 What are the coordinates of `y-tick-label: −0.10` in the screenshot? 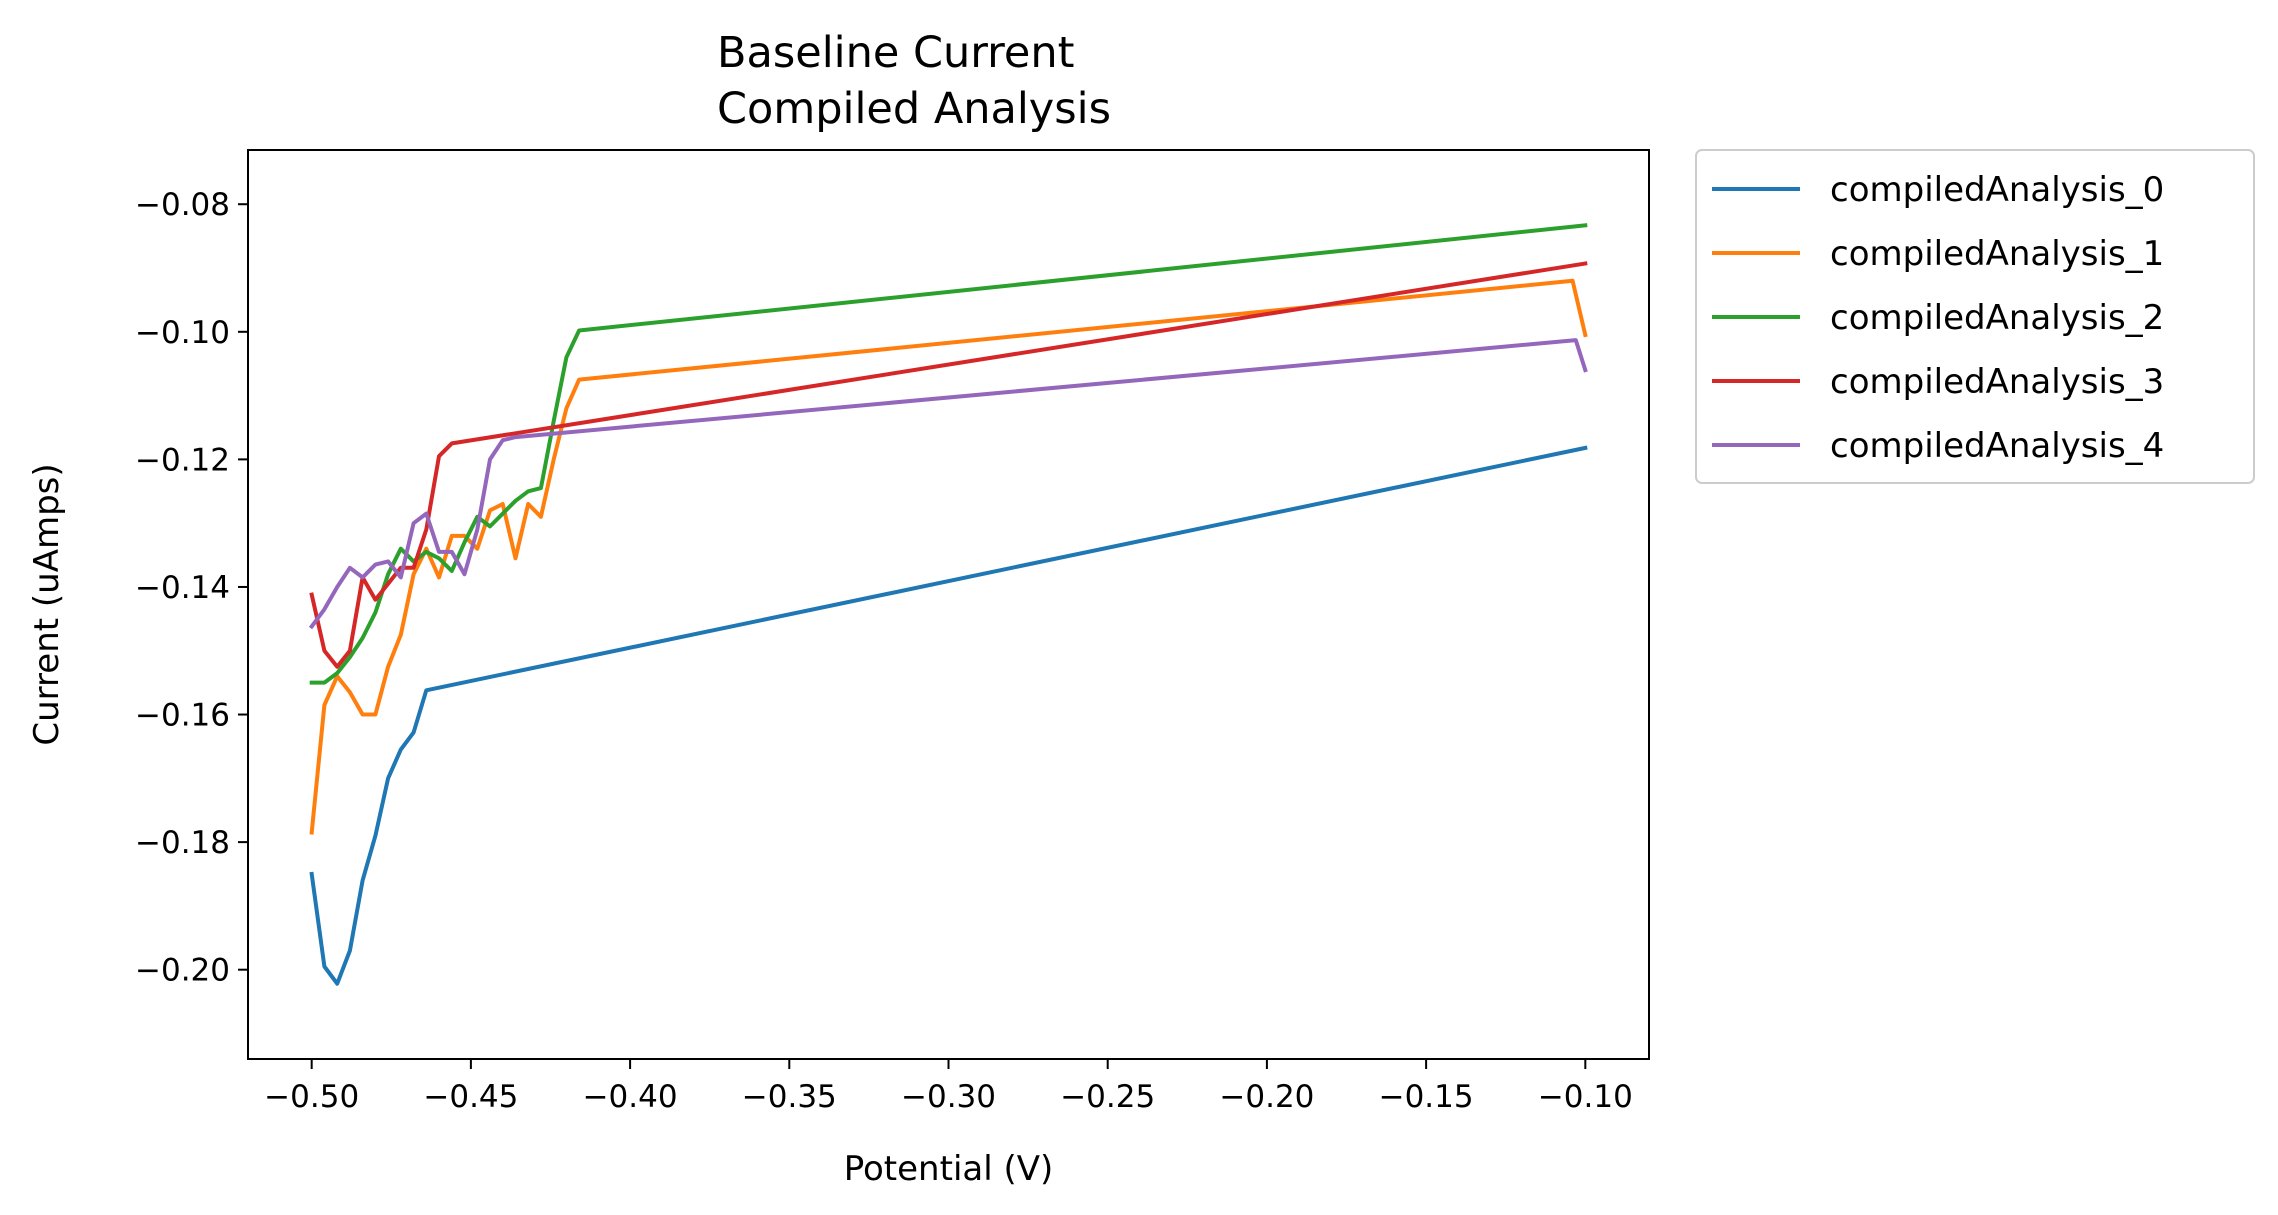 It's located at (182, 333).